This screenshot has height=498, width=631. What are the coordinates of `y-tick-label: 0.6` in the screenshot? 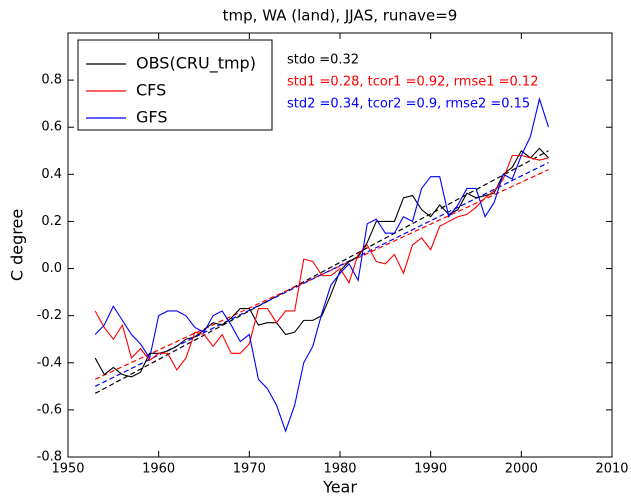 It's located at (51, 127).